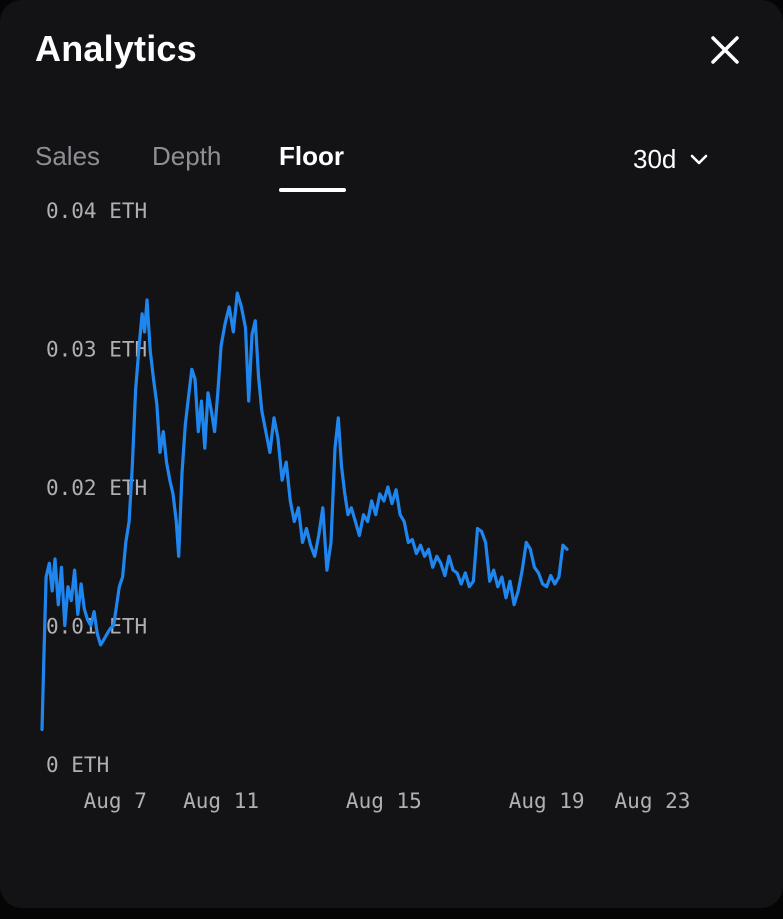 The width and height of the screenshot is (783, 919). I want to click on tab-floor: Floor, so click(311, 156).